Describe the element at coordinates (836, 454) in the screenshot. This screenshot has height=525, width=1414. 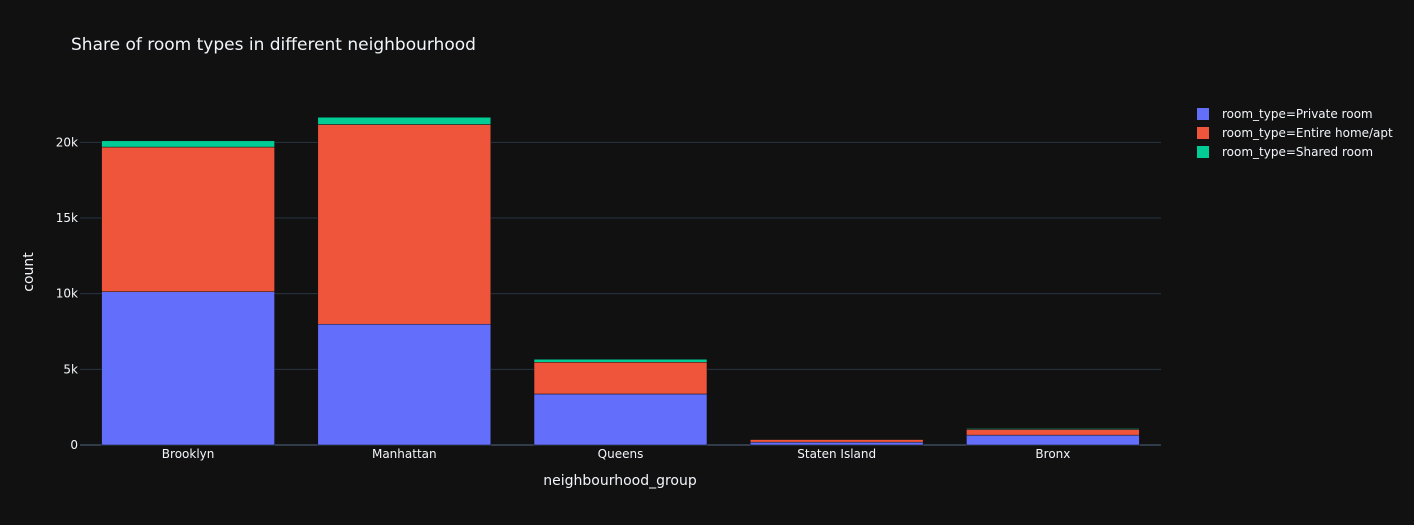
I see `x-tick-label: Staten Island` at that location.